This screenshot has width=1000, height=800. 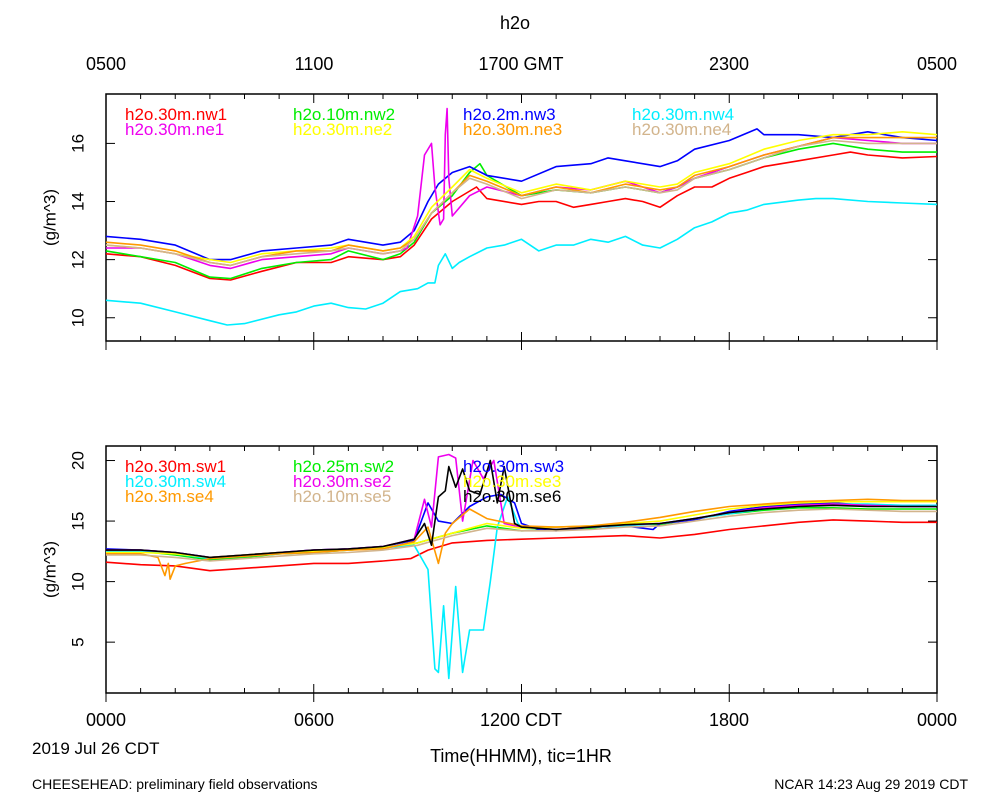 What do you see at coordinates (512, 496) in the screenshot?
I see `legend-entry: h2o.30m.se6` at bounding box center [512, 496].